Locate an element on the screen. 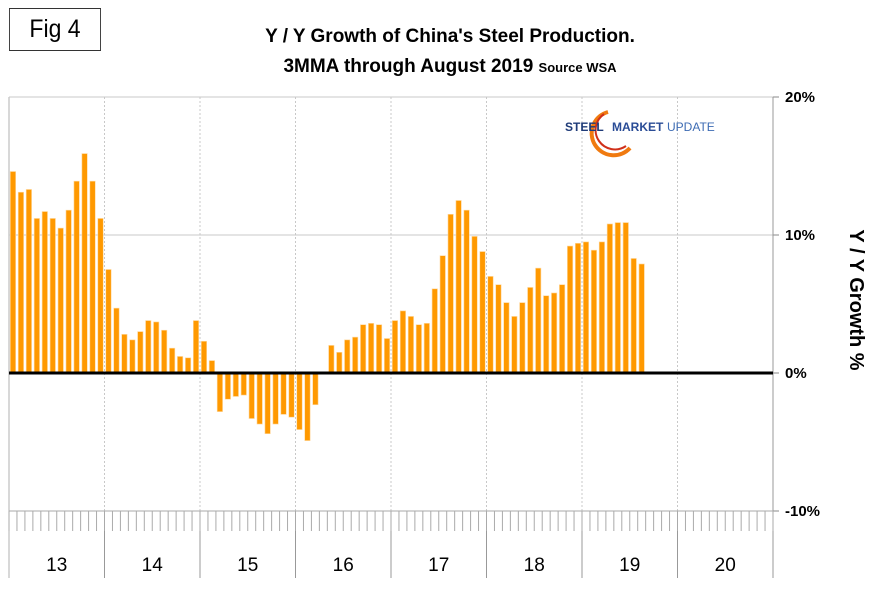  y-tick-label: 0% is located at coordinates (796, 373).